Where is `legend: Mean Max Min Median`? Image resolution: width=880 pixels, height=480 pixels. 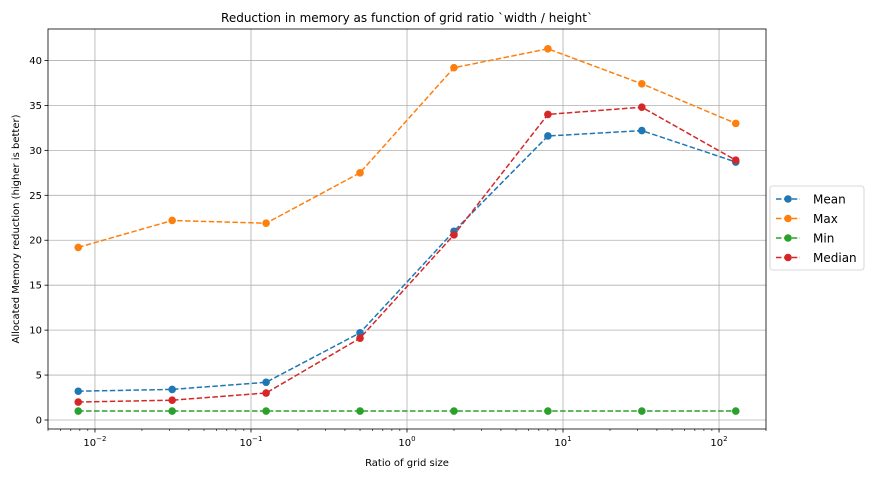
legend: Mean Max Min Median is located at coordinates (817, 228).